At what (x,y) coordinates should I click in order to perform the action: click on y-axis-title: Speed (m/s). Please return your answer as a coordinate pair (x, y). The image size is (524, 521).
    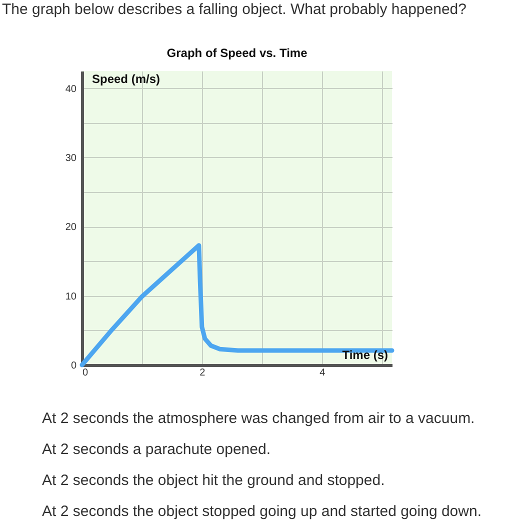
    Looking at the image, I should click on (126, 79).